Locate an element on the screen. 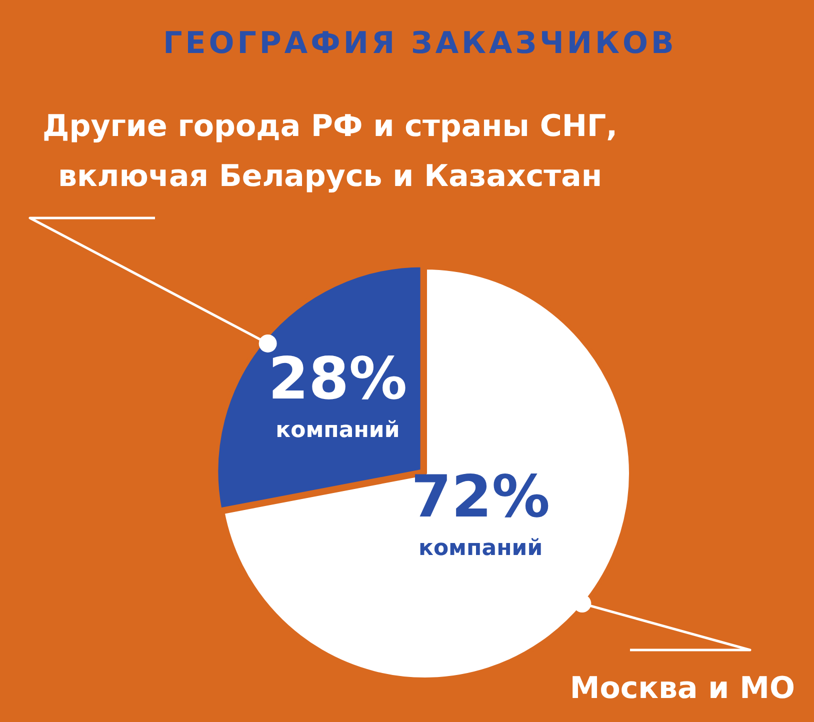 The height and width of the screenshot is (722, 814). slice-label: Москва и МО is located at coordinates (682, 688).